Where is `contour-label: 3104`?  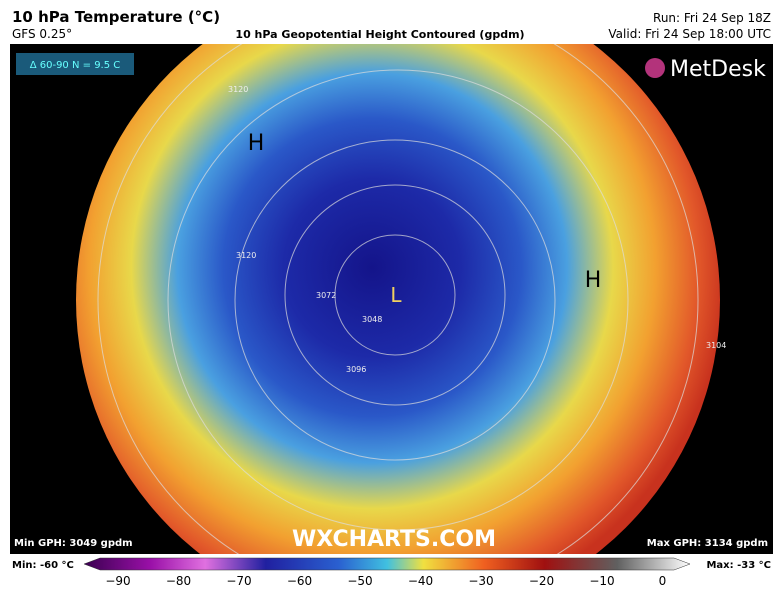
contour-label: 3104 is located at coordinates (716, 345).